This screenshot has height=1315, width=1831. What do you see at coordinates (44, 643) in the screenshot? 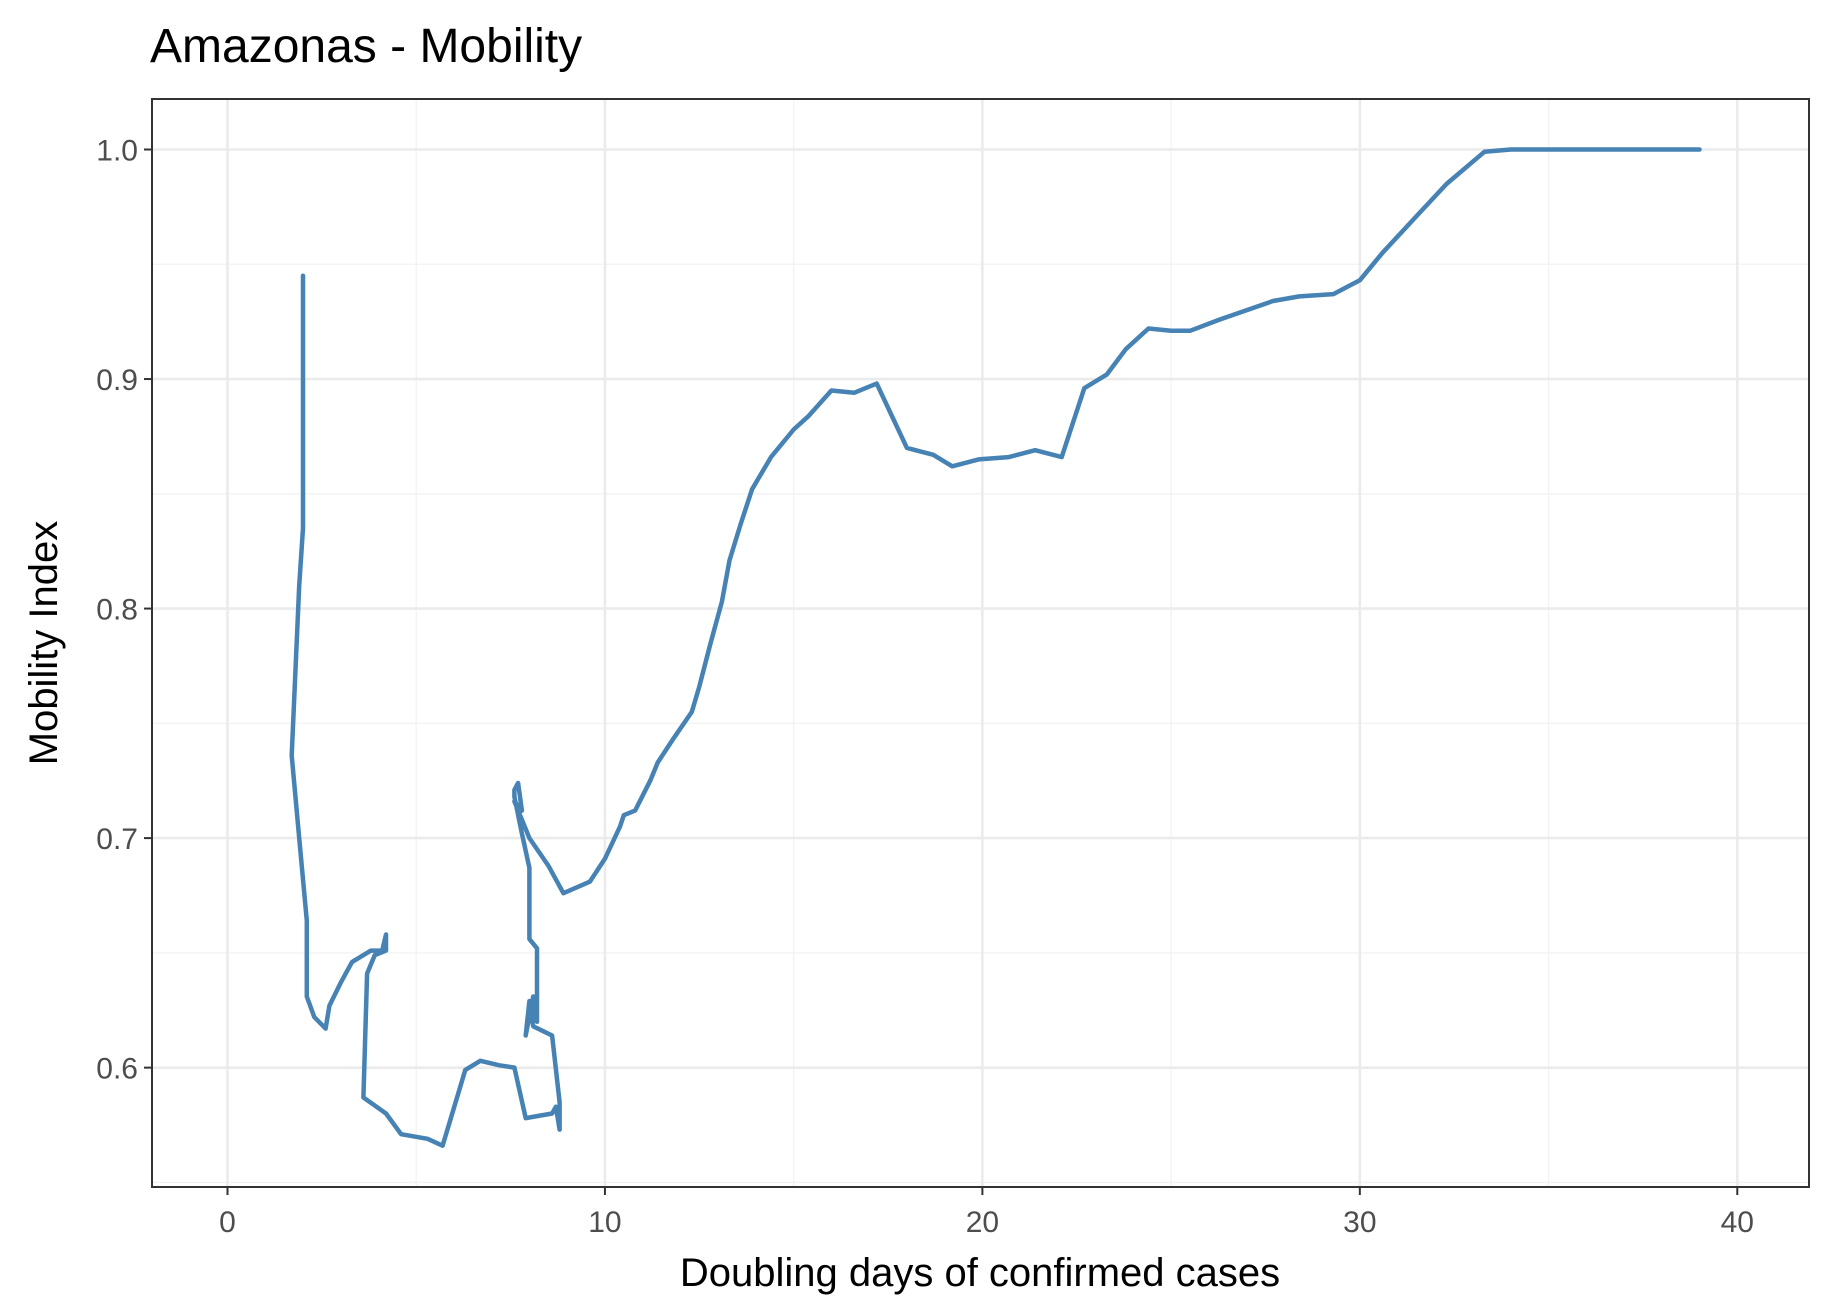
I see `y-axis-label: Mobility Index` at bounding box center [44, 643].